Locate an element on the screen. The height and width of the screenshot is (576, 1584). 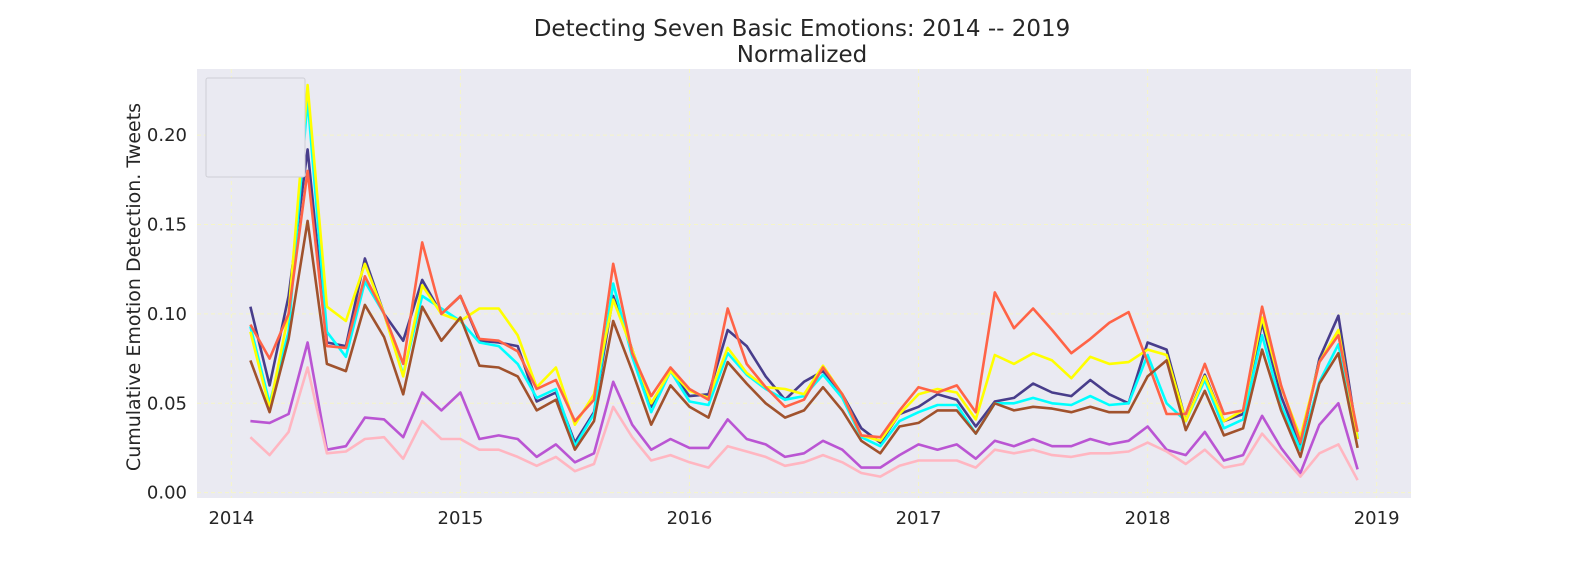
y-tick-label: 0.10 is located at coordinates (167, 314).